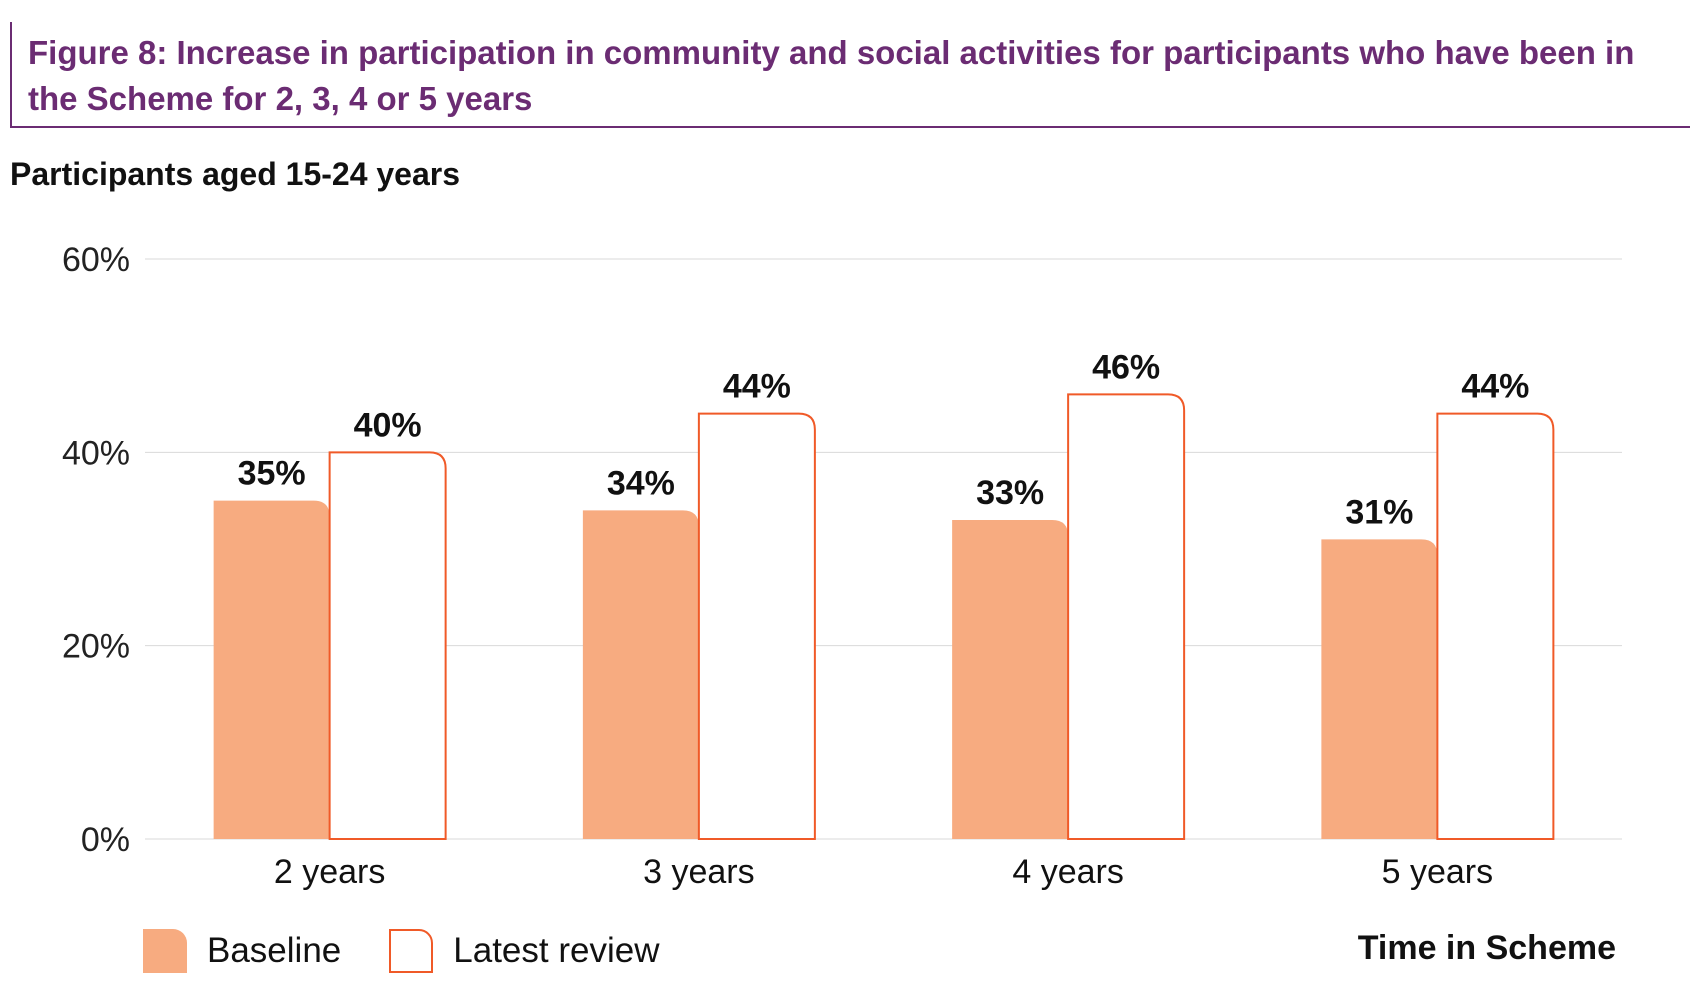 The width and height of the screenshot is (1694, 991). Describe the element at coordinates (1438, 872) in the screenshot. I see `category-label: 5 years` at that location.